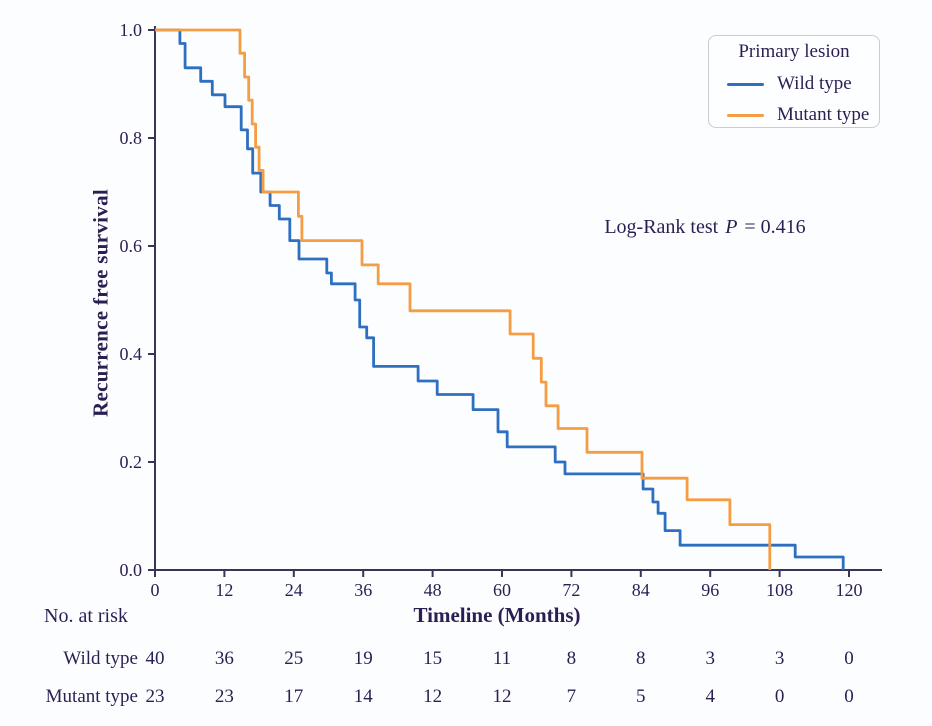  I want to click on x-tick-label: 96, so click(710, 590).